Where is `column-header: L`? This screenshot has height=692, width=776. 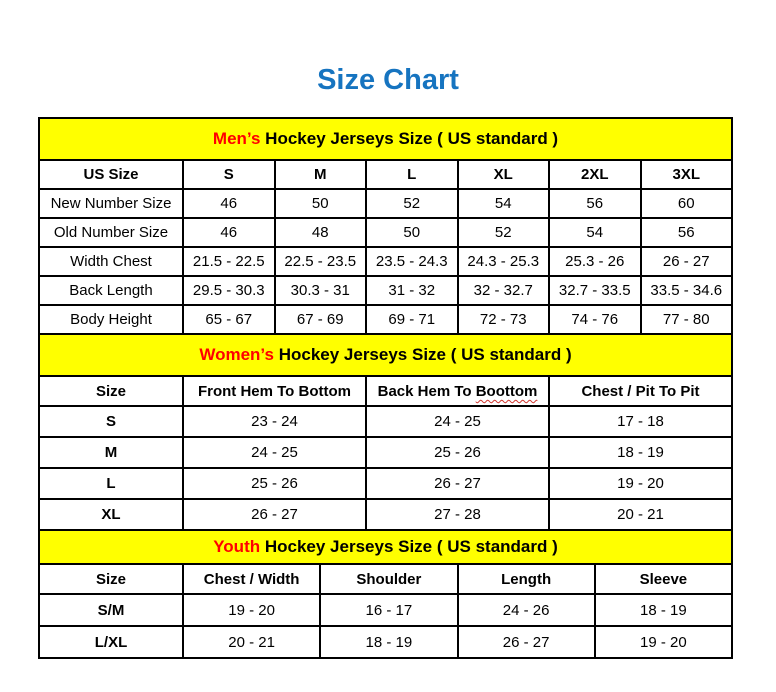 column-header: L is located at coordinates (412, 175).